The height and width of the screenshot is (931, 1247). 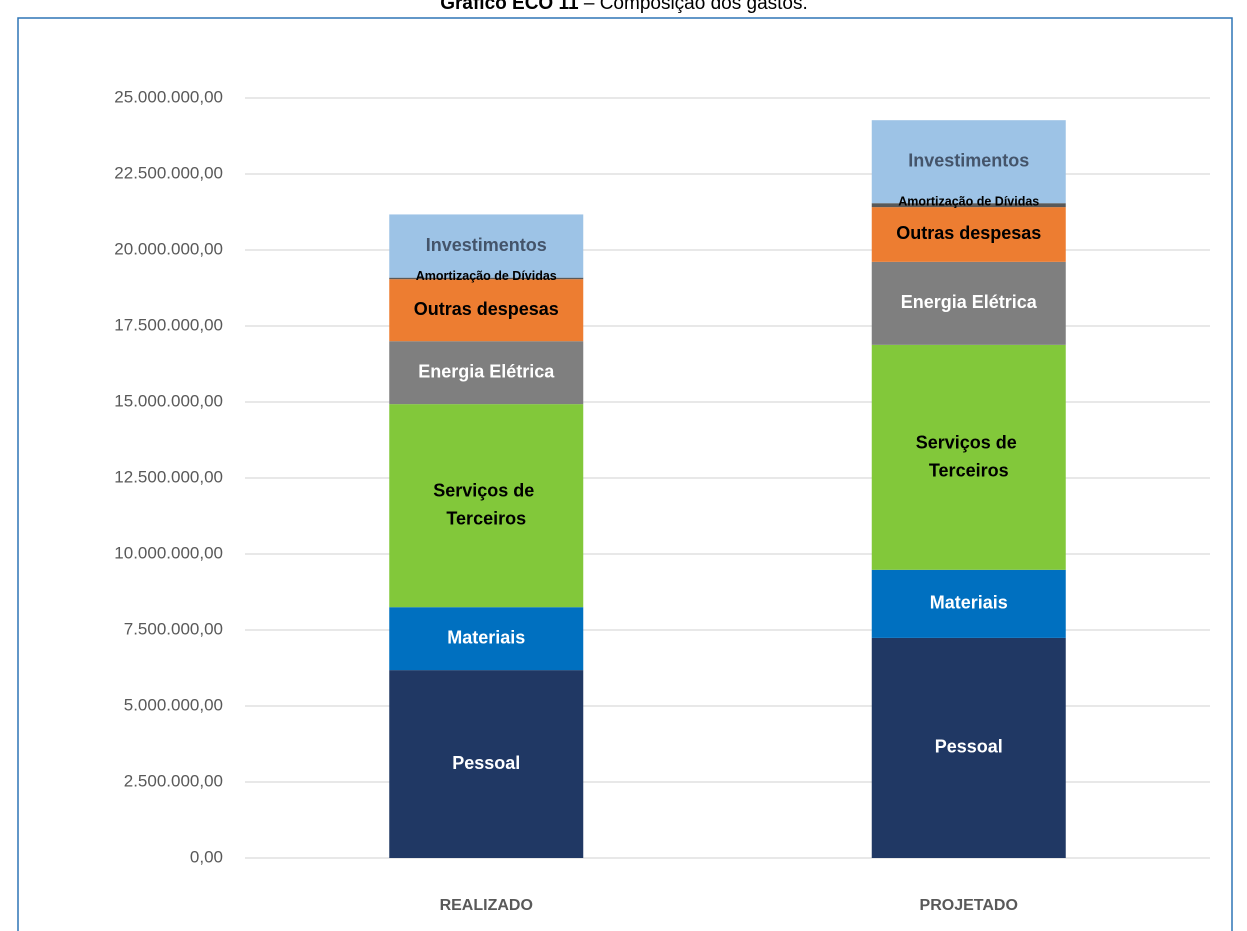 What do you see at coordinates (696, 7) in the screenshot?
I see `title-text: – Composição dos gastos.` at bounding box center [696, 7].